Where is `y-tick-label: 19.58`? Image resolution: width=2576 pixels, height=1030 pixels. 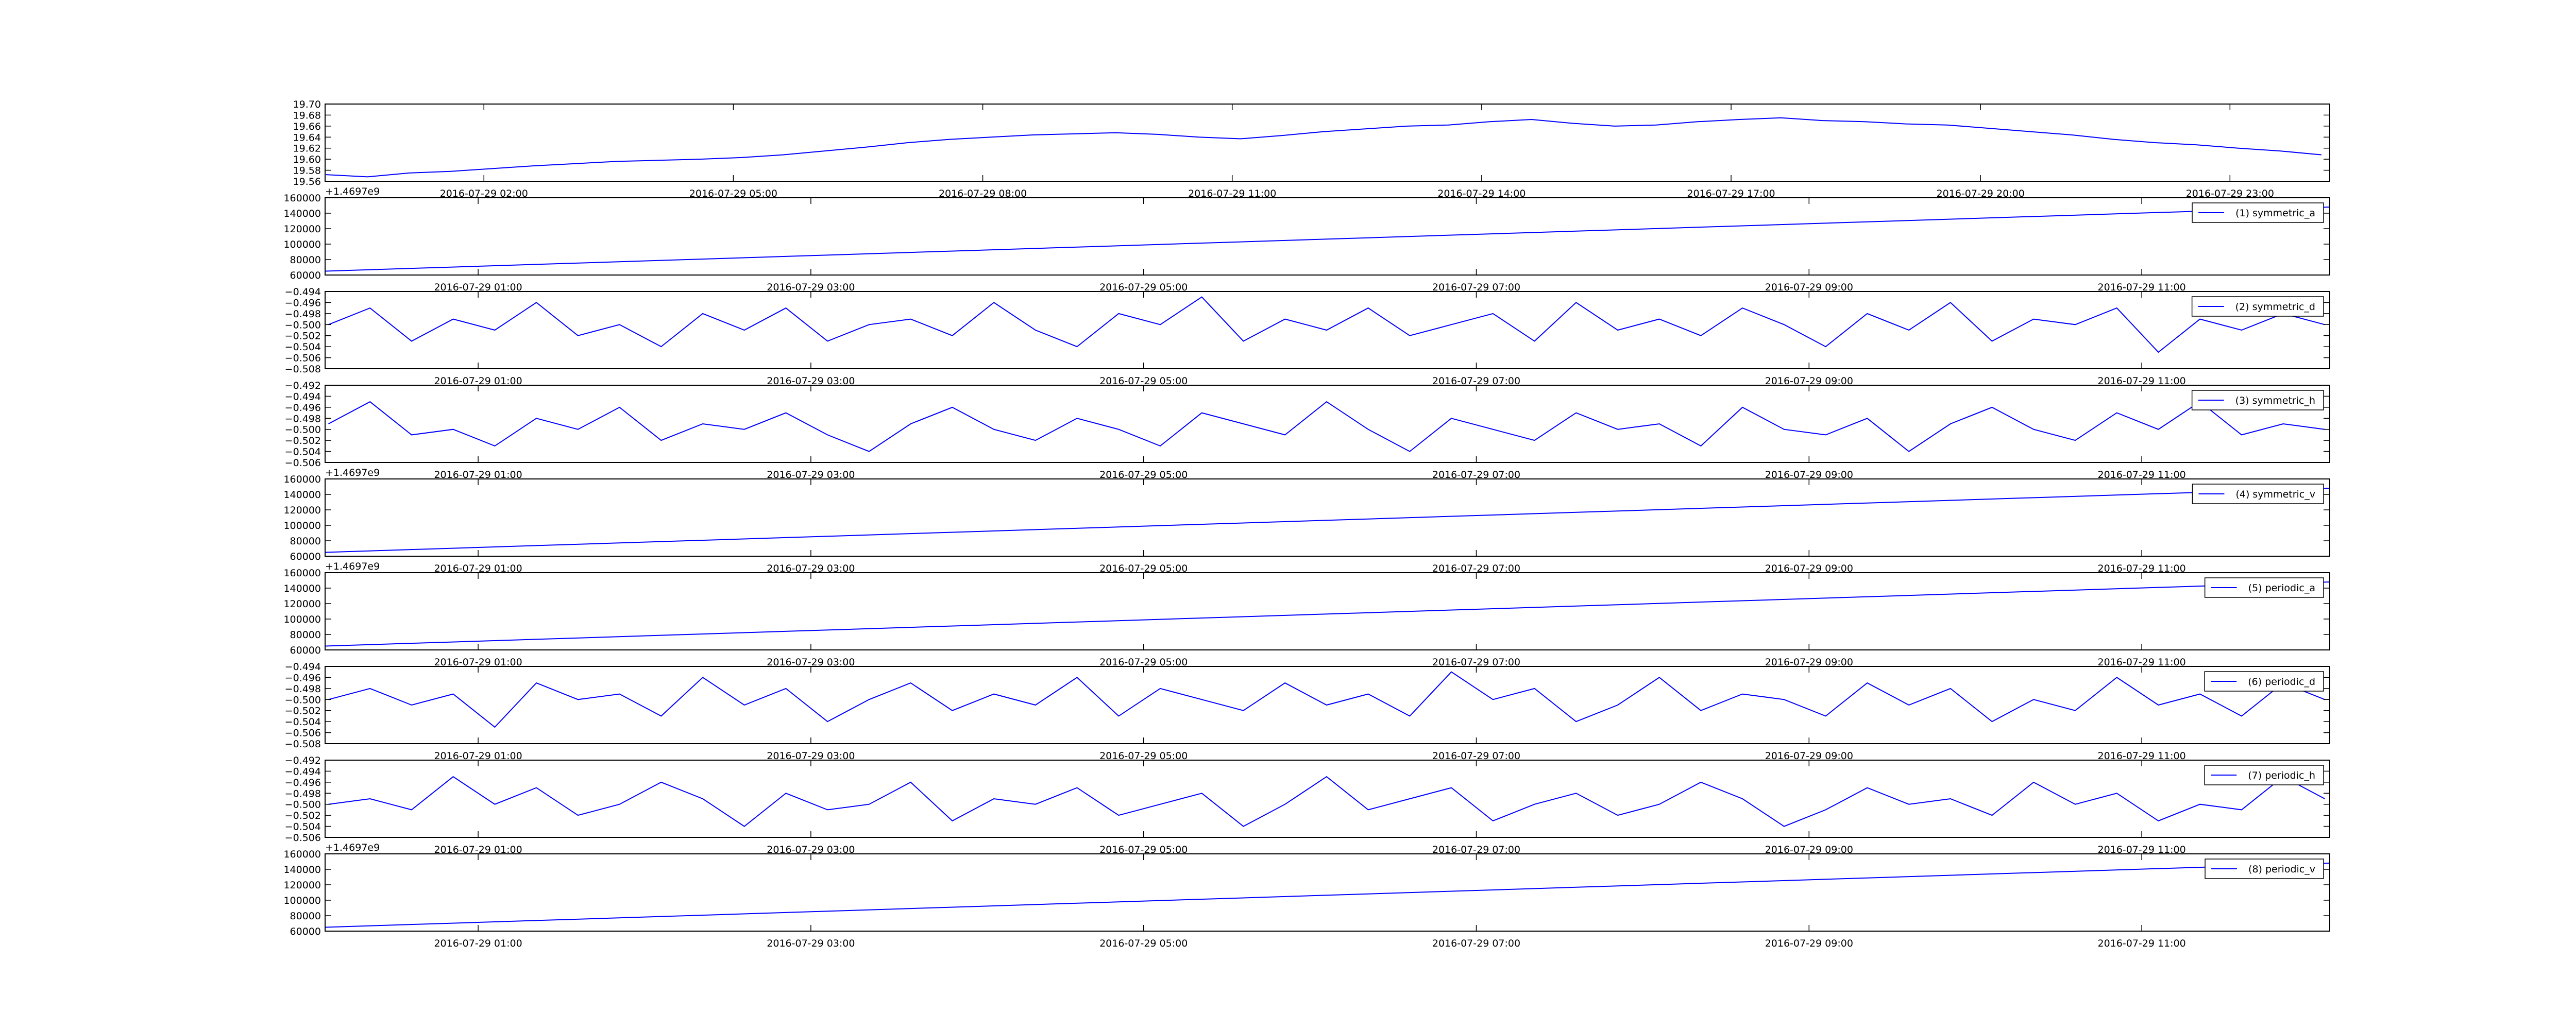
y-tick-label: 19.58 is located at coordinates (307, 171).